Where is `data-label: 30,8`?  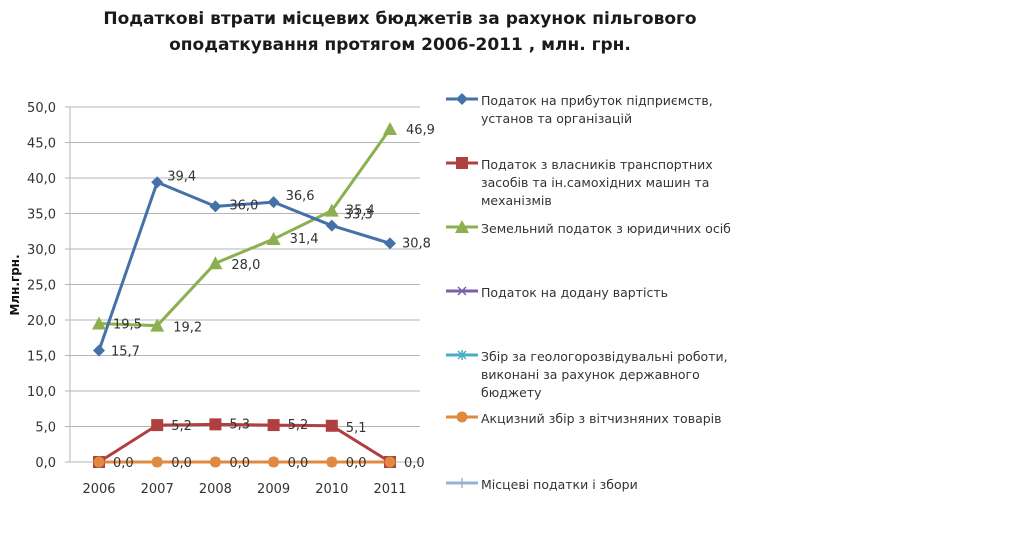 data-label: 30,8 is located at coordinates (416, 243).